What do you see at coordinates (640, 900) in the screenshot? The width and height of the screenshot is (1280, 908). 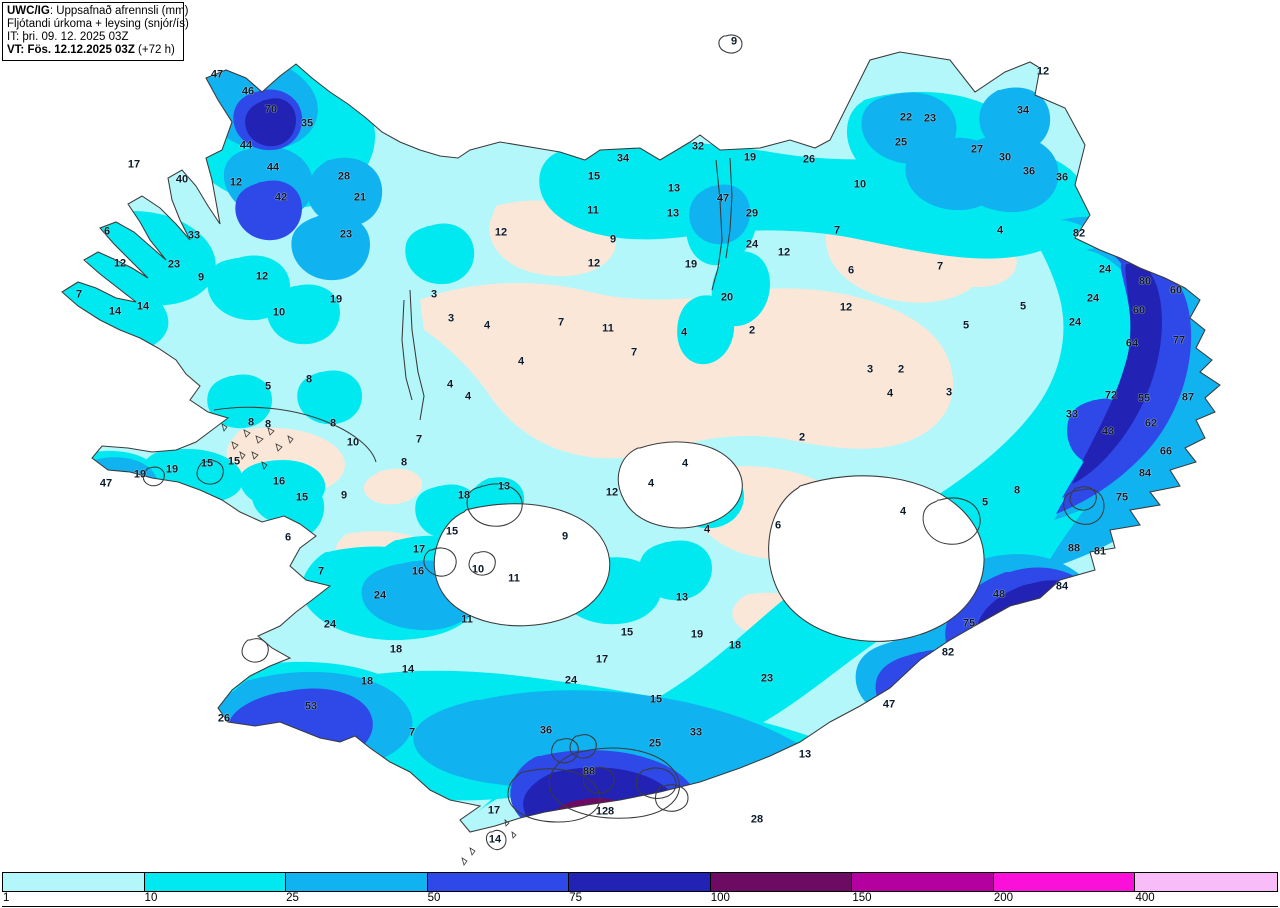 I see `colorbar-tick-labels: 1 10 25 50 75 100 150 200 400` at bounding box center [640, 900].